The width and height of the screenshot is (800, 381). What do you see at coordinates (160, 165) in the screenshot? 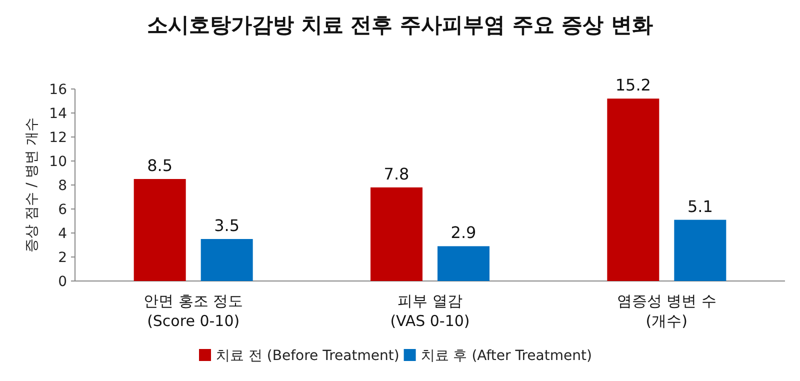
I see `data-label: 8.5` at bounding box center [160, 165].